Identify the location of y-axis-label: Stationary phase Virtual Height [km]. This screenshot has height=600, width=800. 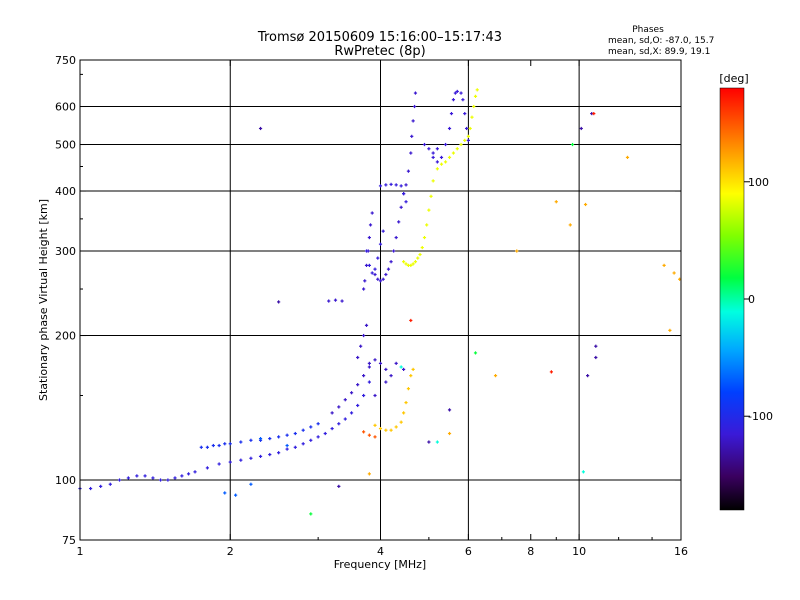
(43, 300).